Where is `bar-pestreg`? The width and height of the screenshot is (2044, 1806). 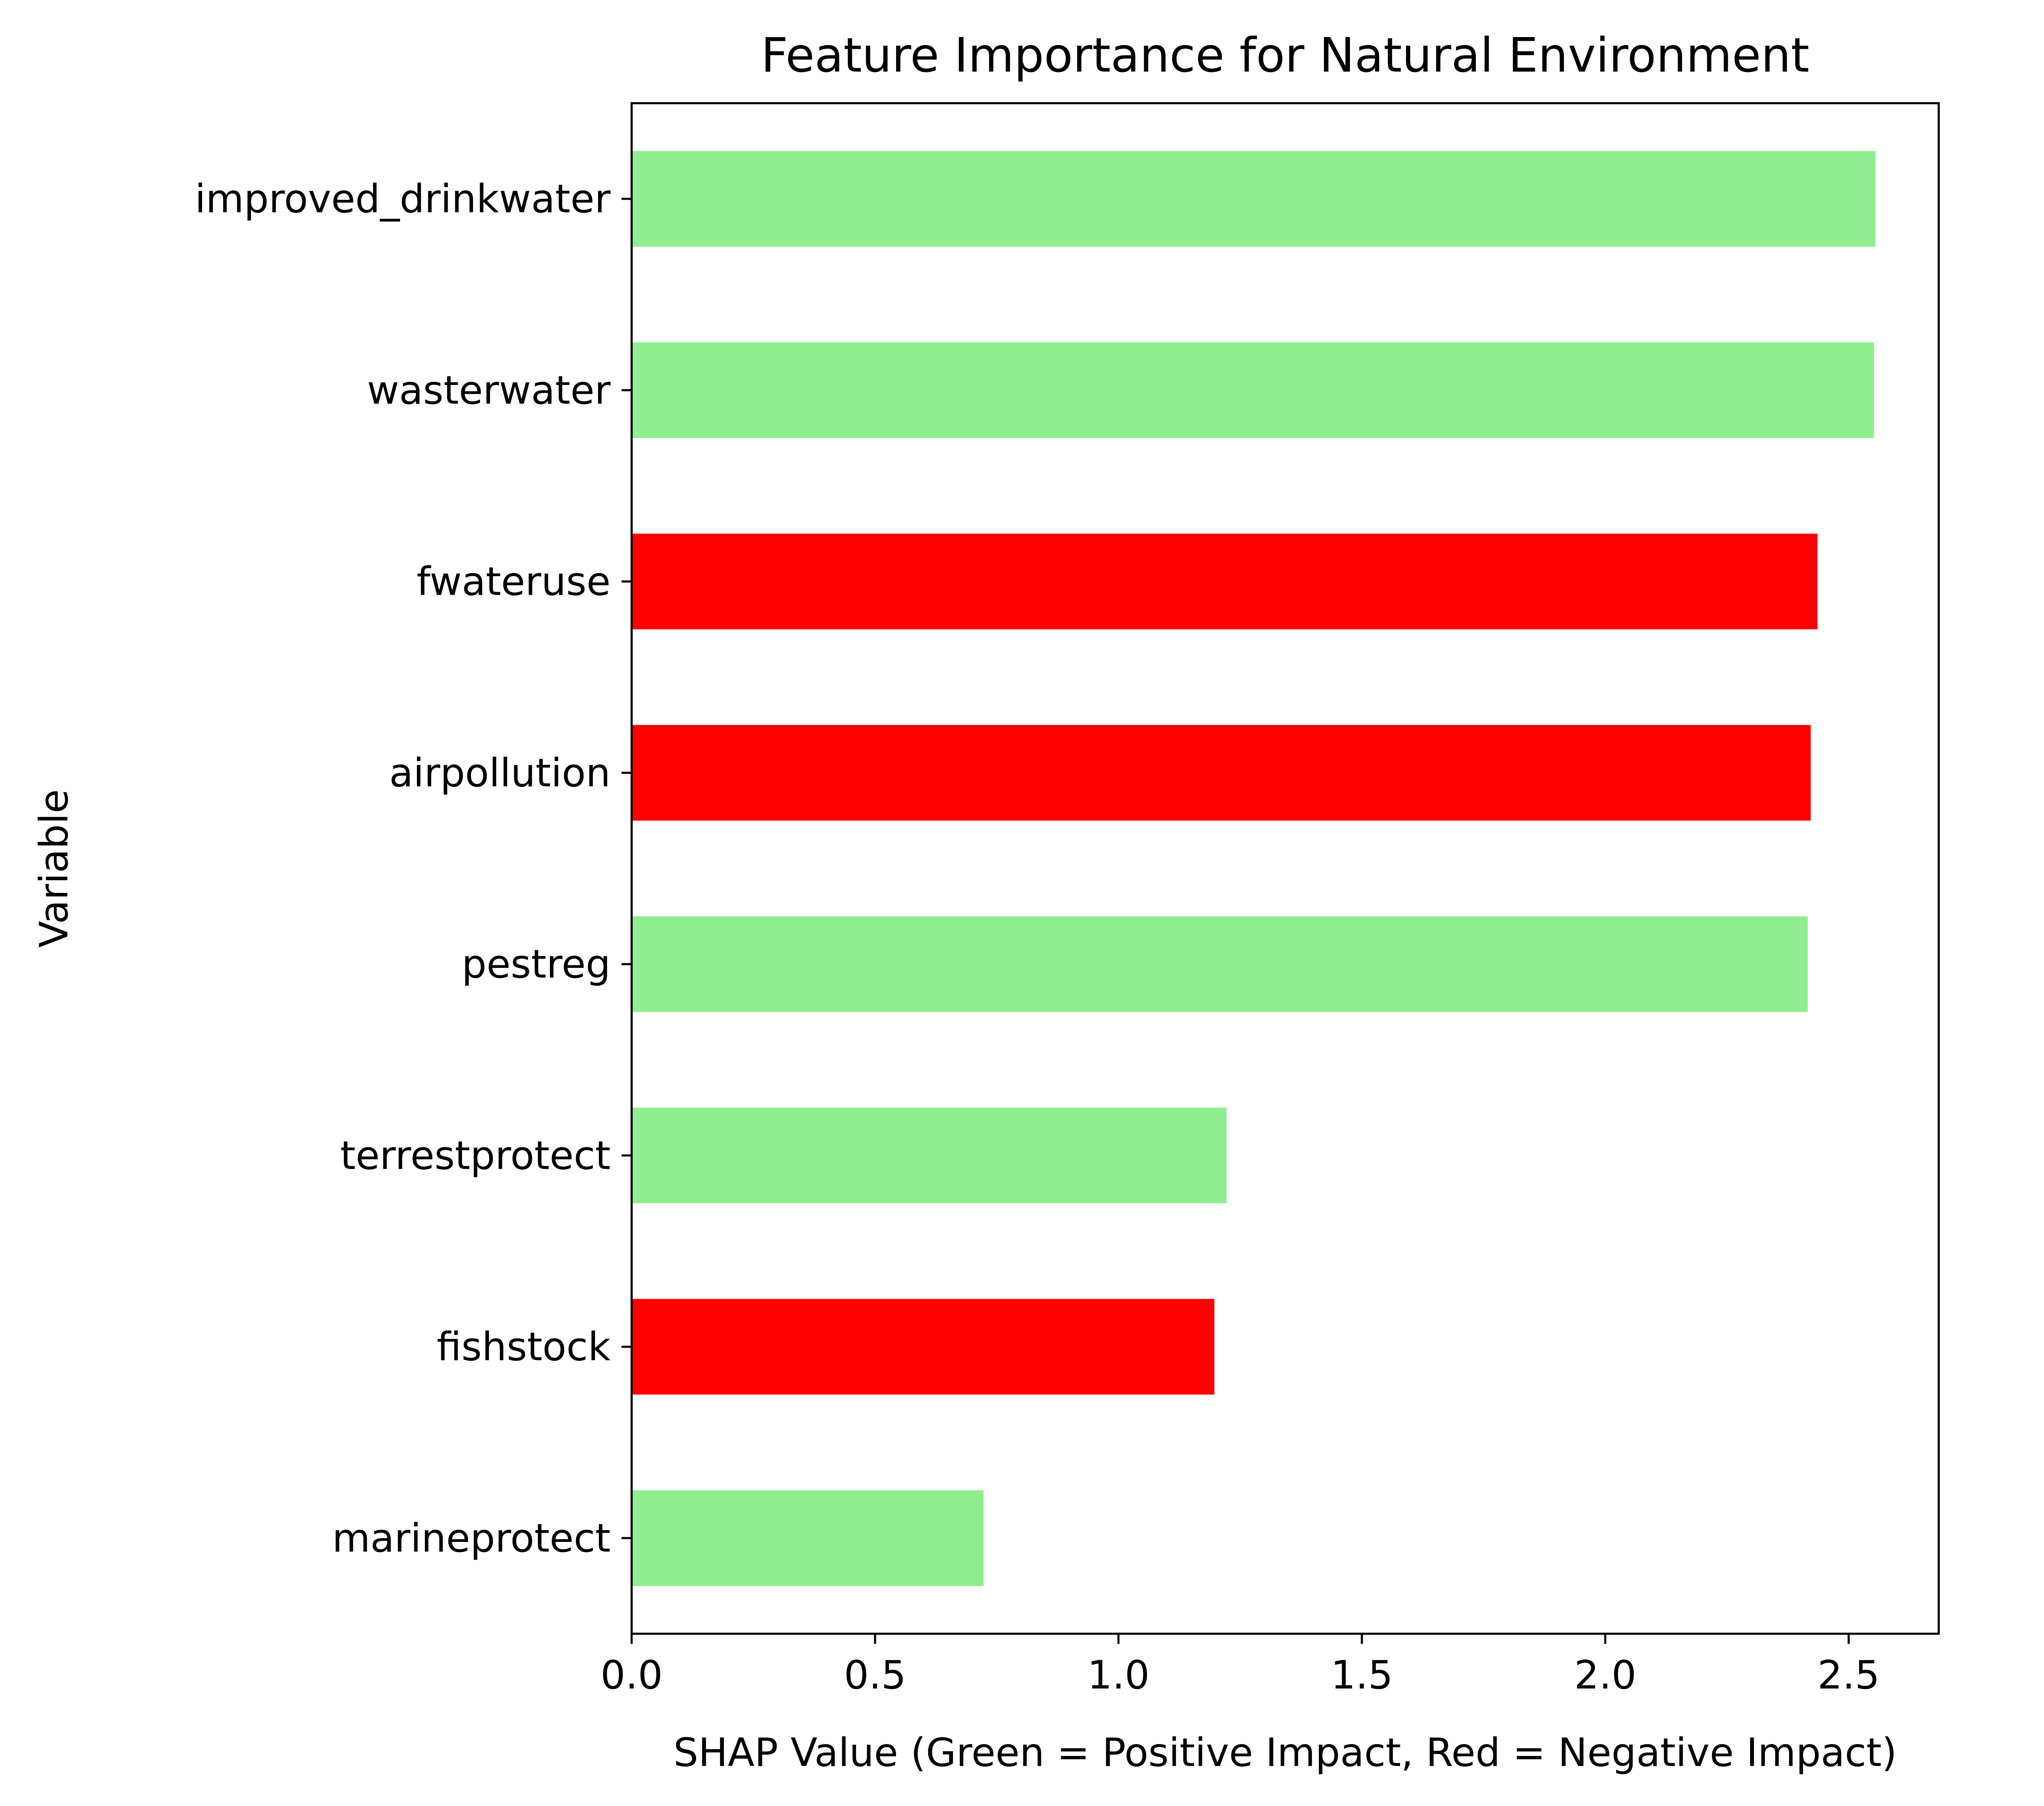 bar-pestreg is located at coordinates (1220, 964).